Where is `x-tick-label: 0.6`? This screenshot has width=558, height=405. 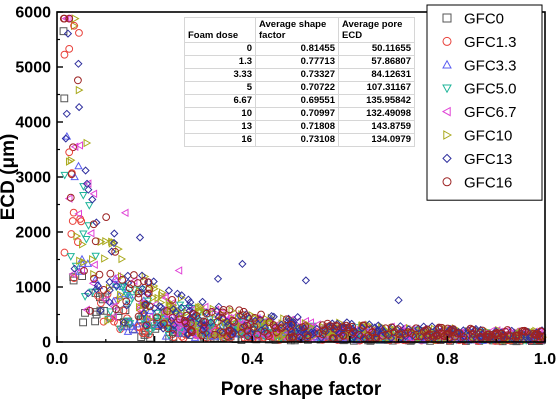 x-tick-label: 0.6 is located at coordinates (350, 359).